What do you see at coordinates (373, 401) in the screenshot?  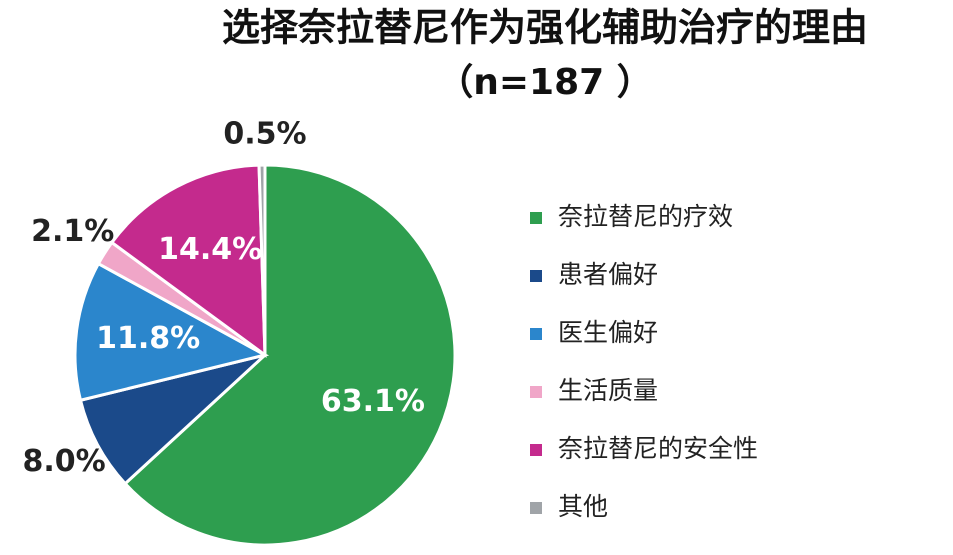 I see `value-label: 63.1%` at bounding box center [373, 401].